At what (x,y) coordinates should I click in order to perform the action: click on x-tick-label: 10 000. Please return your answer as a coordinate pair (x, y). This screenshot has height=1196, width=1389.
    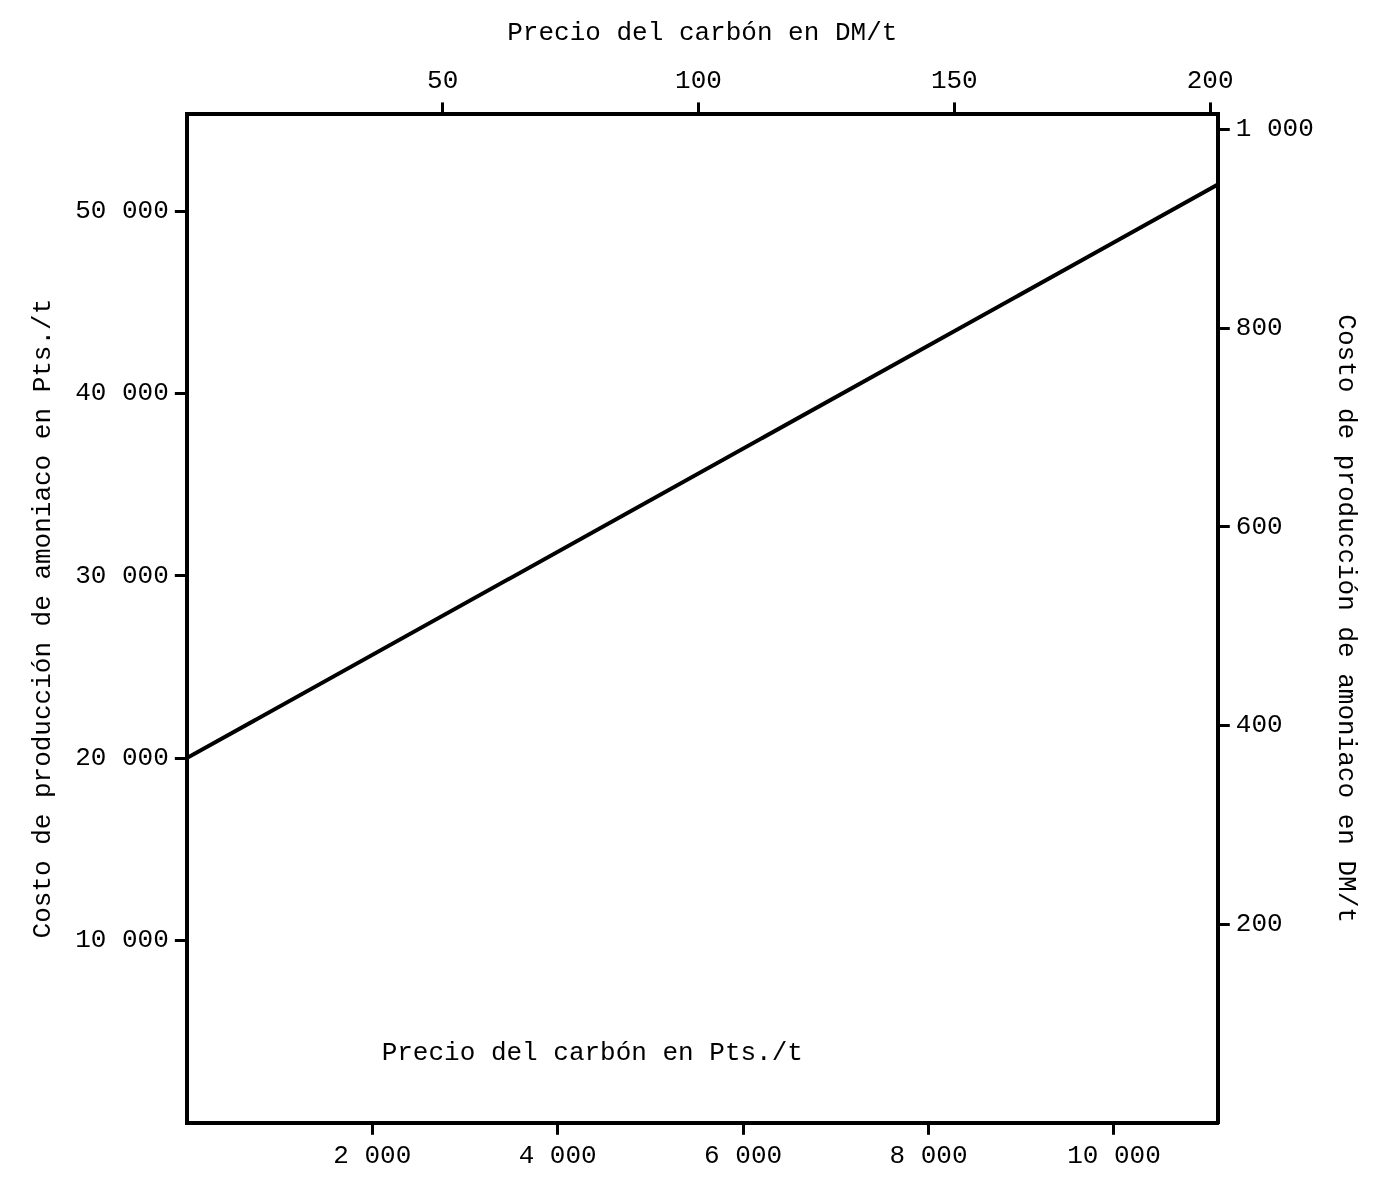
    Looking at the image, I should click on (1114, 1156).